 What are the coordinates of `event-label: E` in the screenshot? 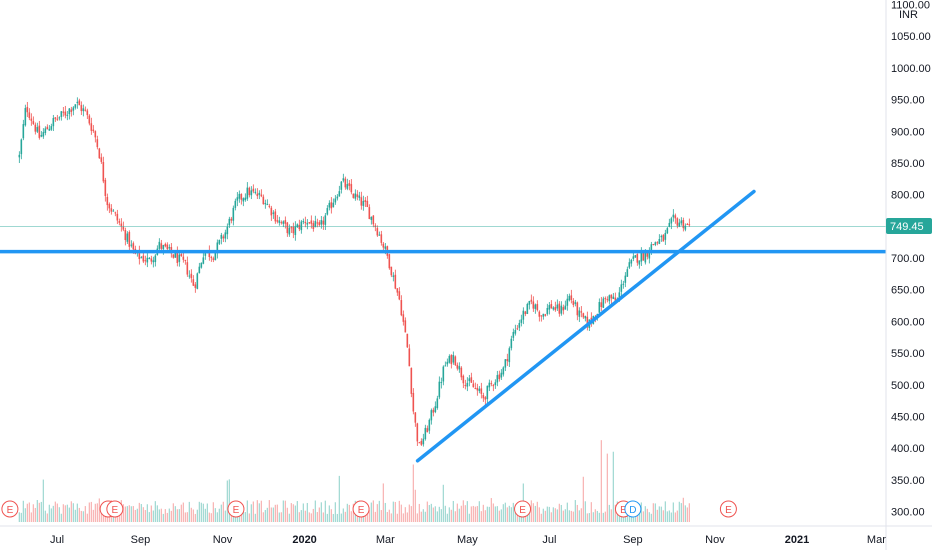 It's located at (361, 510).